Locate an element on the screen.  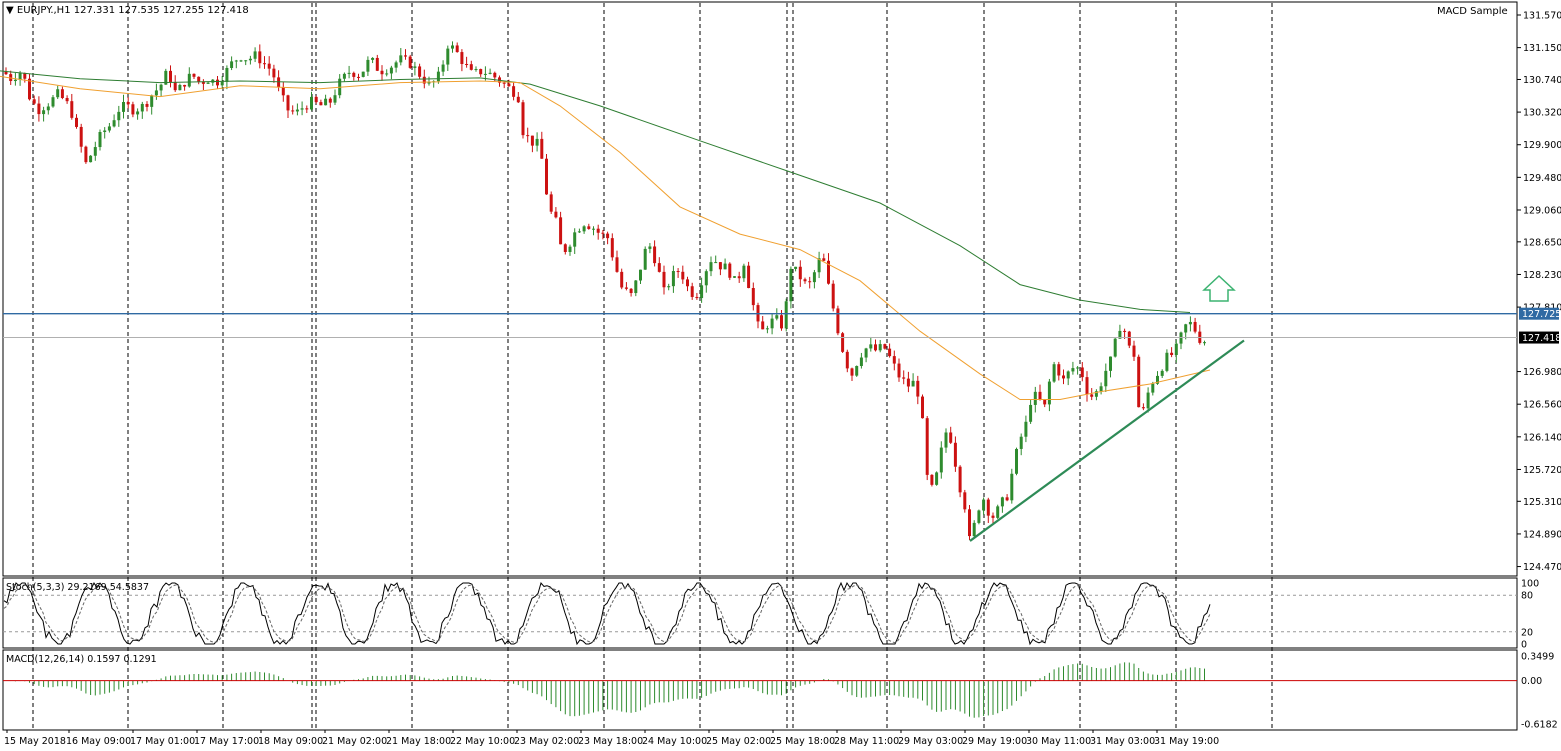
macd-axis: 0.3499 0.00 -0.6182 is located at coordinates (1539, 691).